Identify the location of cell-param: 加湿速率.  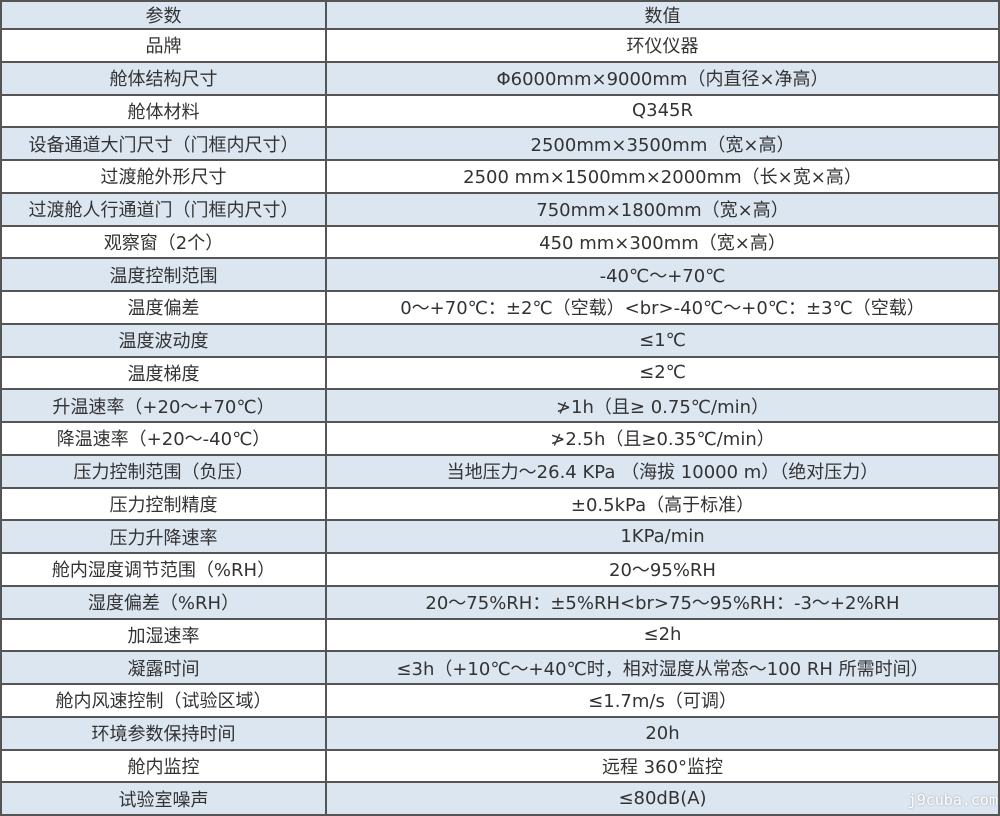
(163, 635).